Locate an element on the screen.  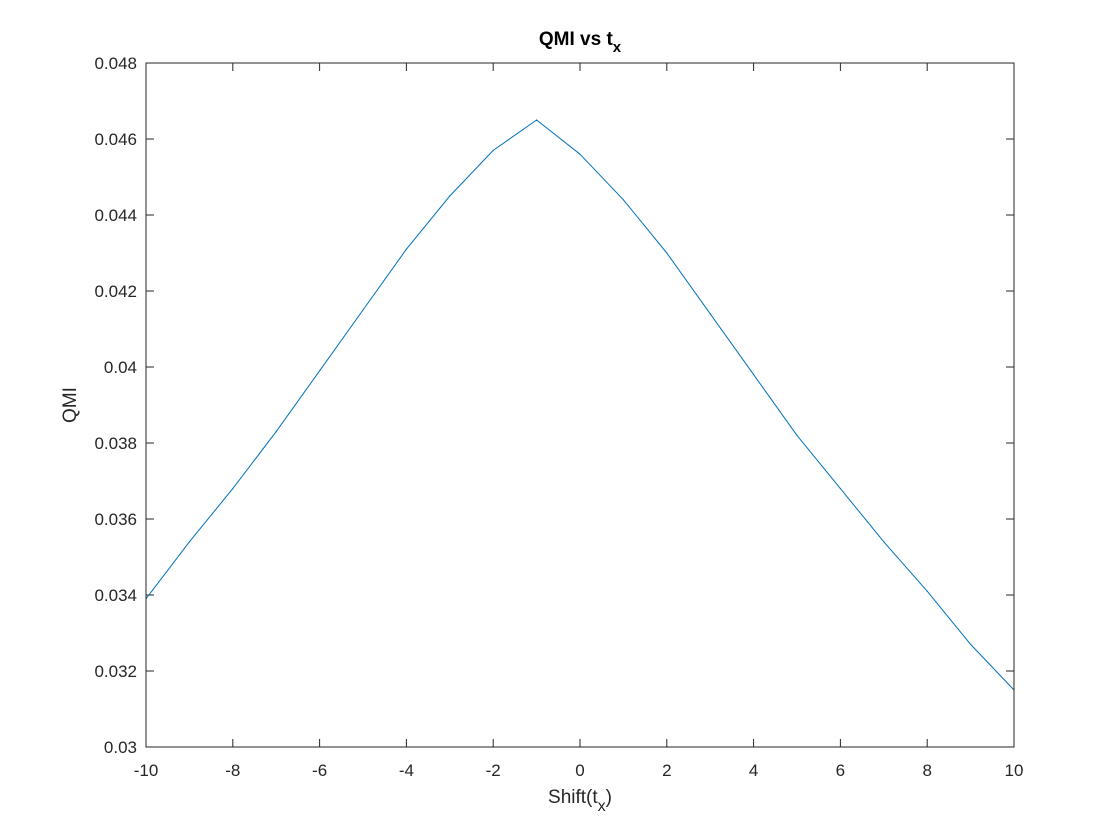
y-tick-label: 0.034 is located at coordinates (115, 595).